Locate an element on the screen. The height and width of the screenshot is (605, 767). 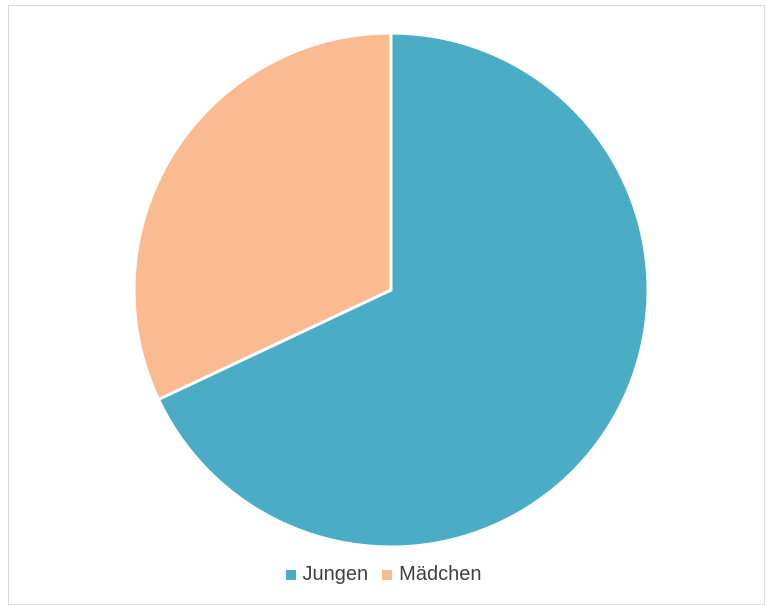
legend-swatch-maedchen is located at coordinates (387, 574).